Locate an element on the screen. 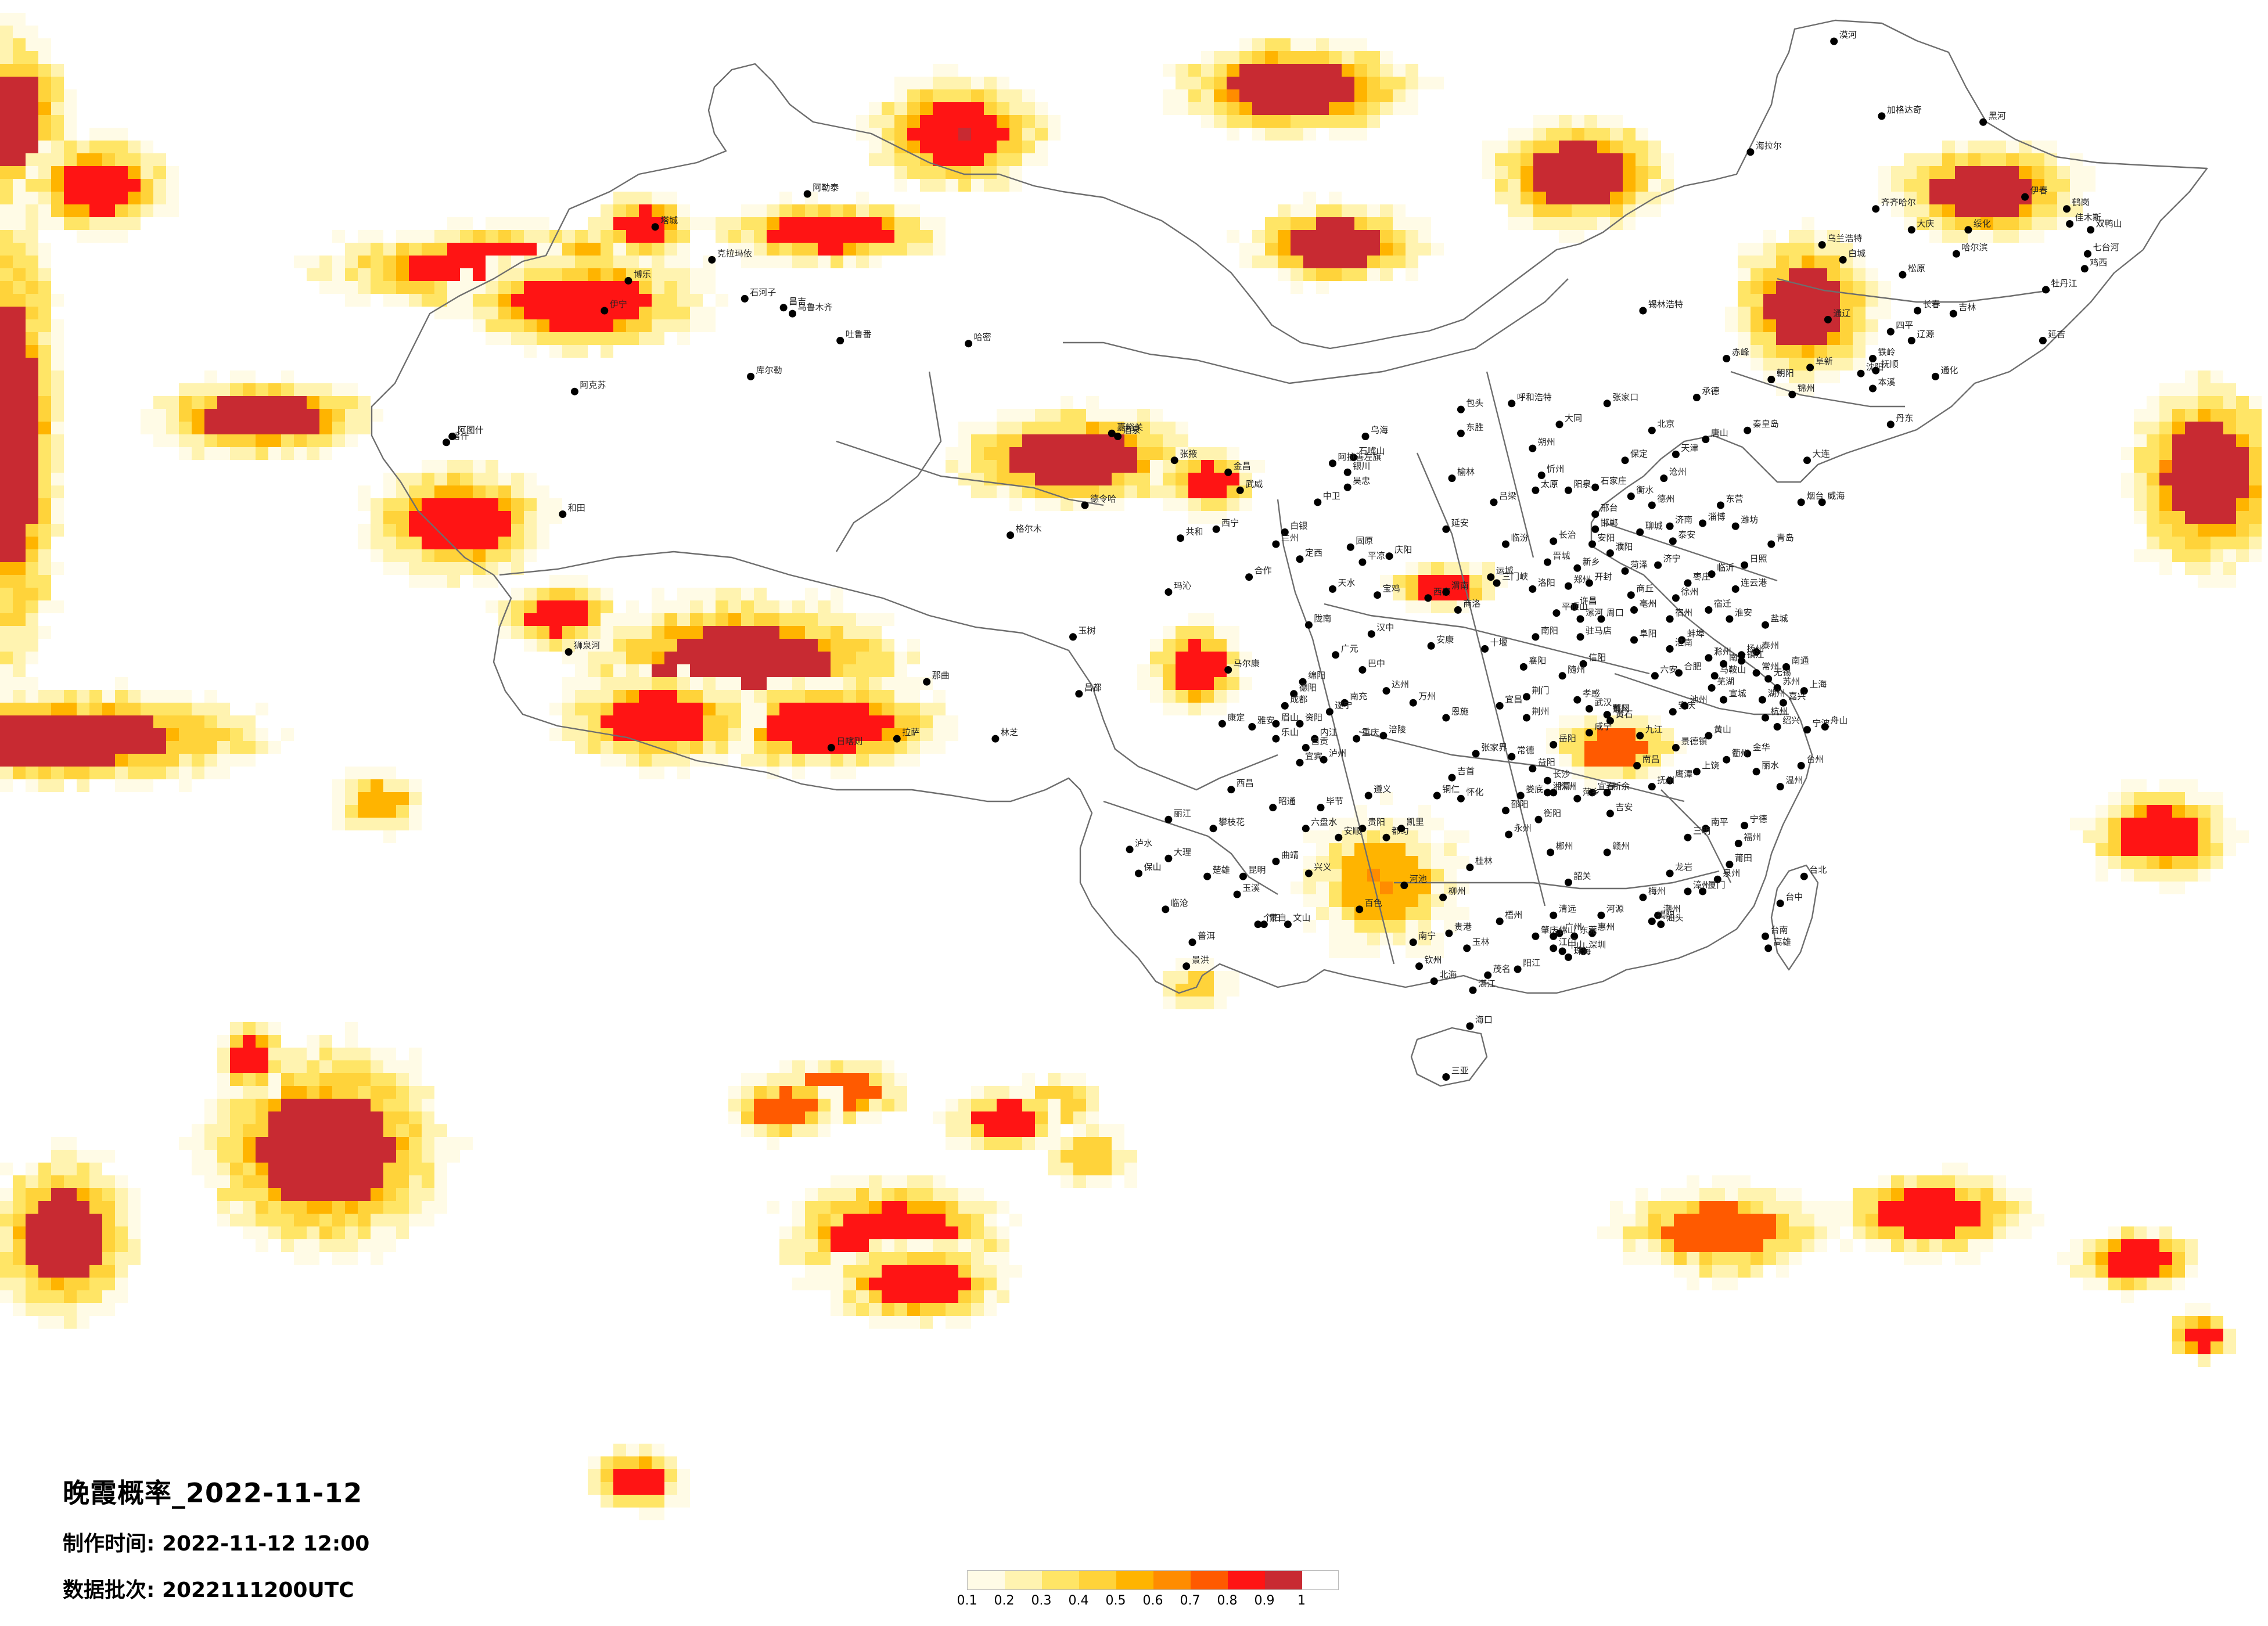 This screenshot has height=1626, width=2268. city-label: 承德 is located at coordinates (1710, 391).